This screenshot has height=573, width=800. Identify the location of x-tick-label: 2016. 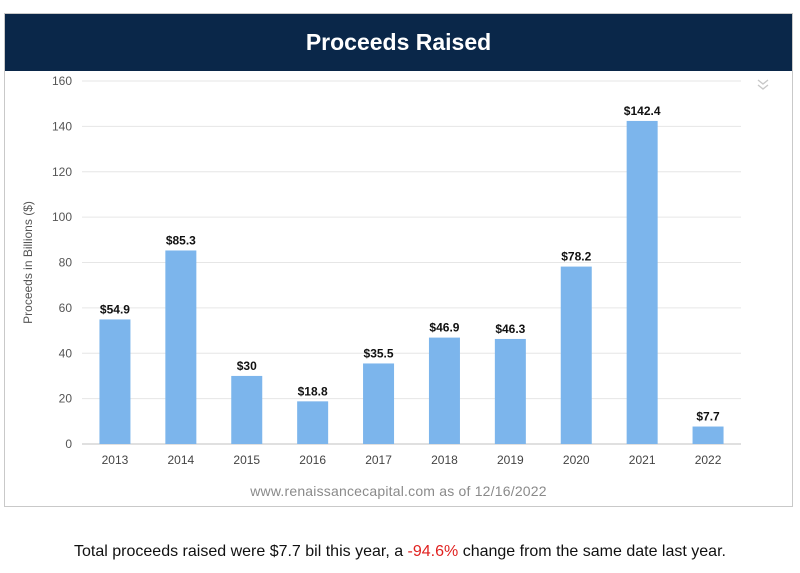
(312, 460).